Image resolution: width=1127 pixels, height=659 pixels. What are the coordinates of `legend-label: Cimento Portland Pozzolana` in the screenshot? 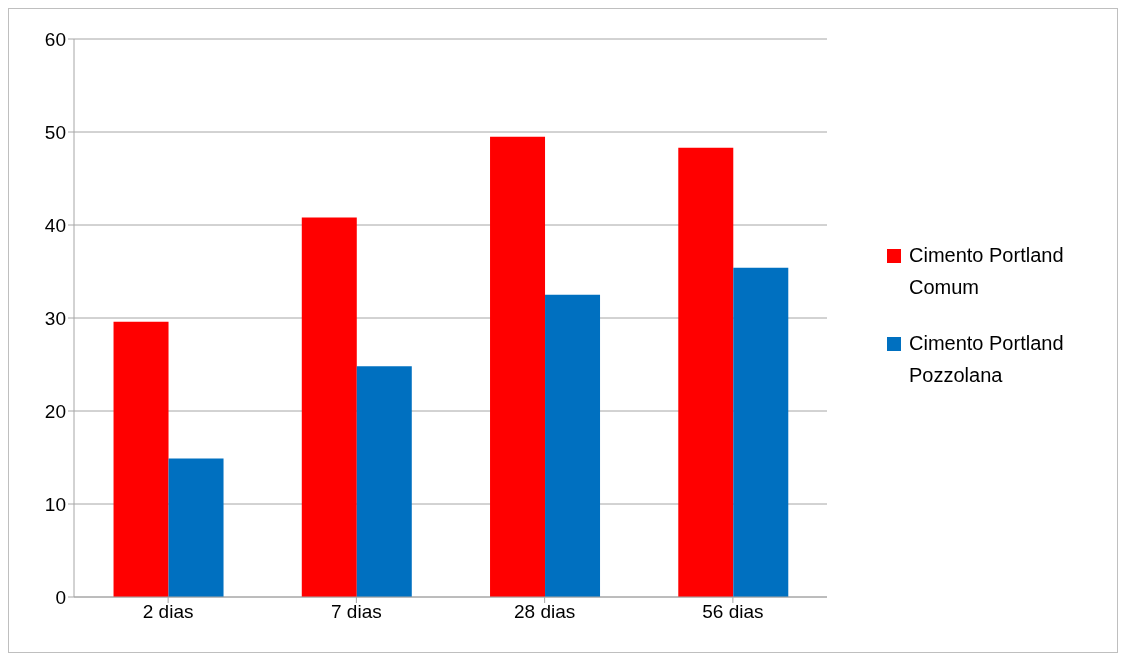 It's located at (987, 359).